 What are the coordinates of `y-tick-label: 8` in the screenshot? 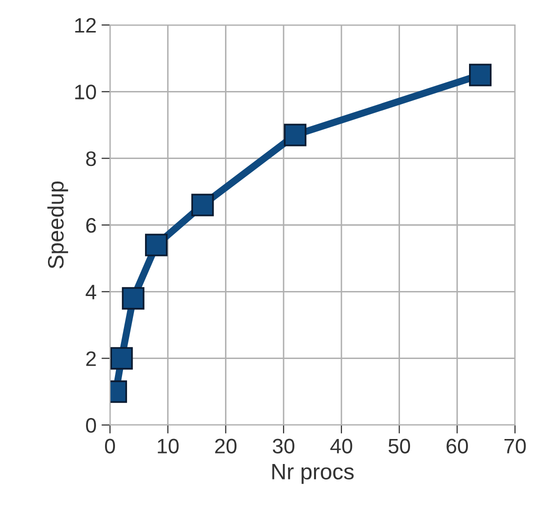 It's located at (91, 158).